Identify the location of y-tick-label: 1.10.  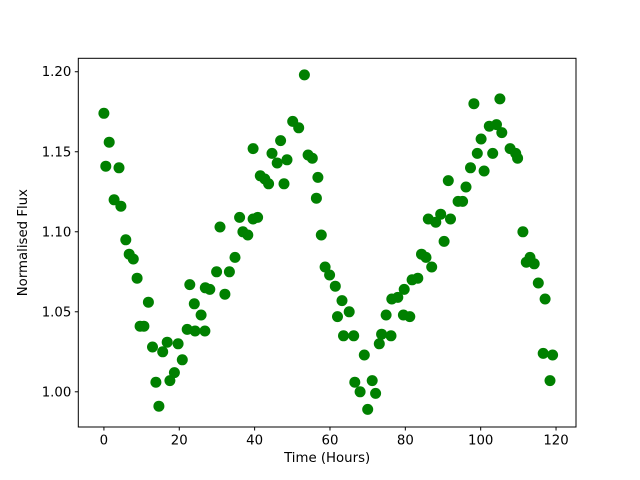
(57, 232).